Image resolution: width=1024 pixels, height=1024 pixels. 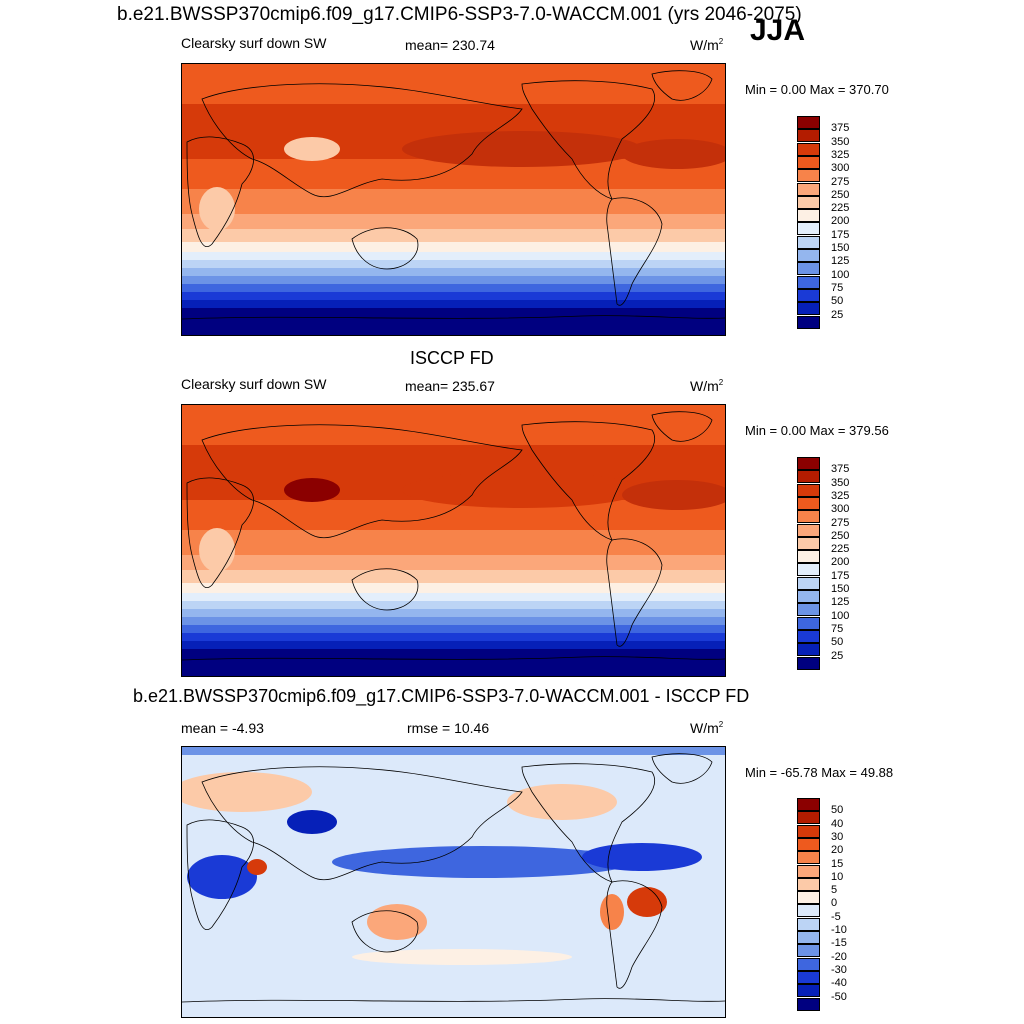 What do you see at coordinates (222, 728) in the screenshot?
I see `panel3-mean: mean = -4.93` at bounding box center [222, 728].